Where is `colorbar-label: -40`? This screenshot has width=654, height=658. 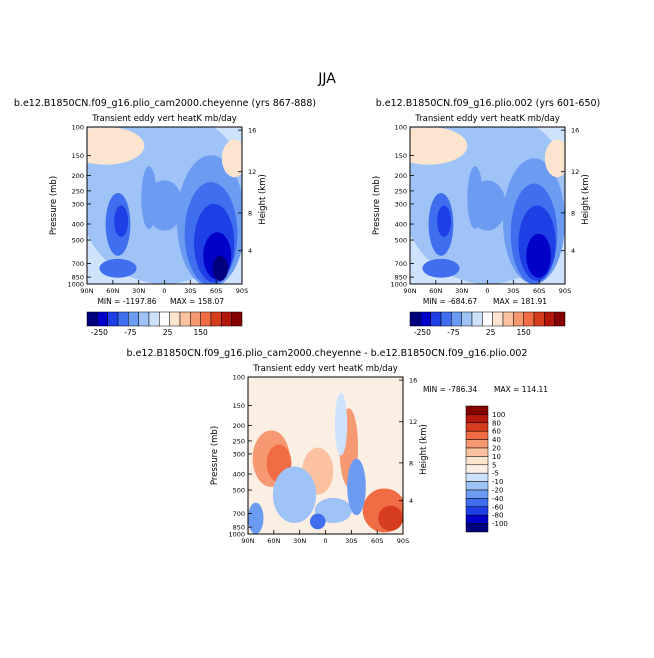
colorbar-label: -40 is located at coordinates (497, 499).